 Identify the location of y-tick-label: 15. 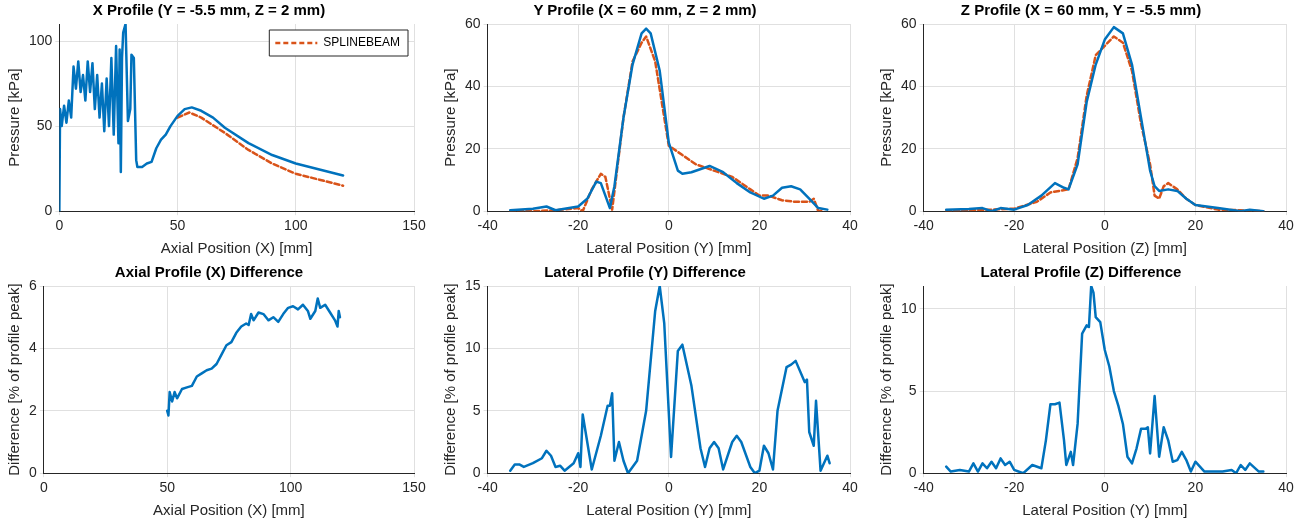
(472, 284).